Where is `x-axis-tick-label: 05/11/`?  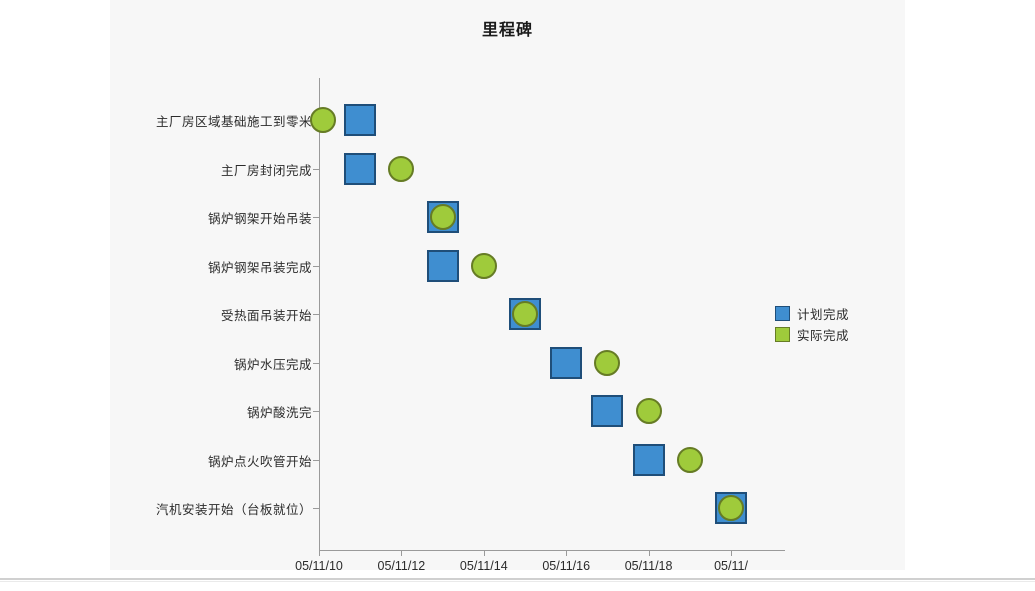 x-axis-tick-label: 05/11/ is located at coordinates (731, 566).